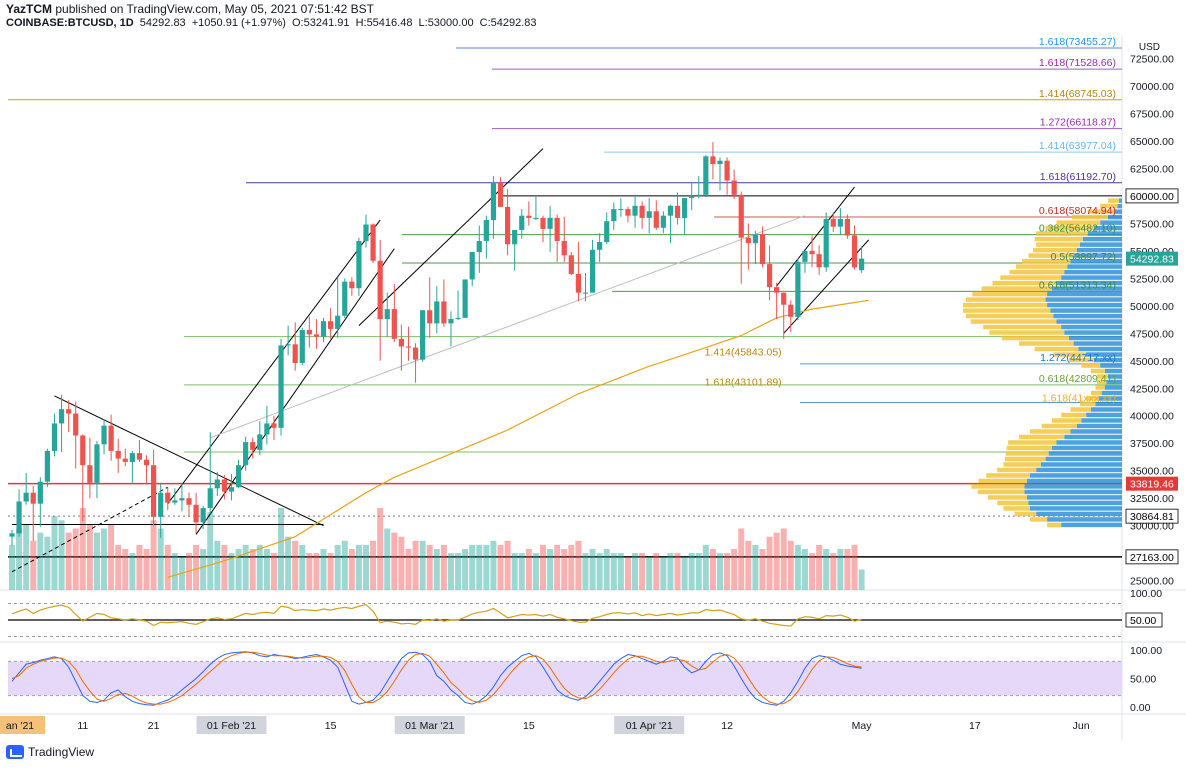  Describe the element at coordinates (743, 383) in the screenshot. I see `fib-level-label: 1.618(43101.89)` at that location.